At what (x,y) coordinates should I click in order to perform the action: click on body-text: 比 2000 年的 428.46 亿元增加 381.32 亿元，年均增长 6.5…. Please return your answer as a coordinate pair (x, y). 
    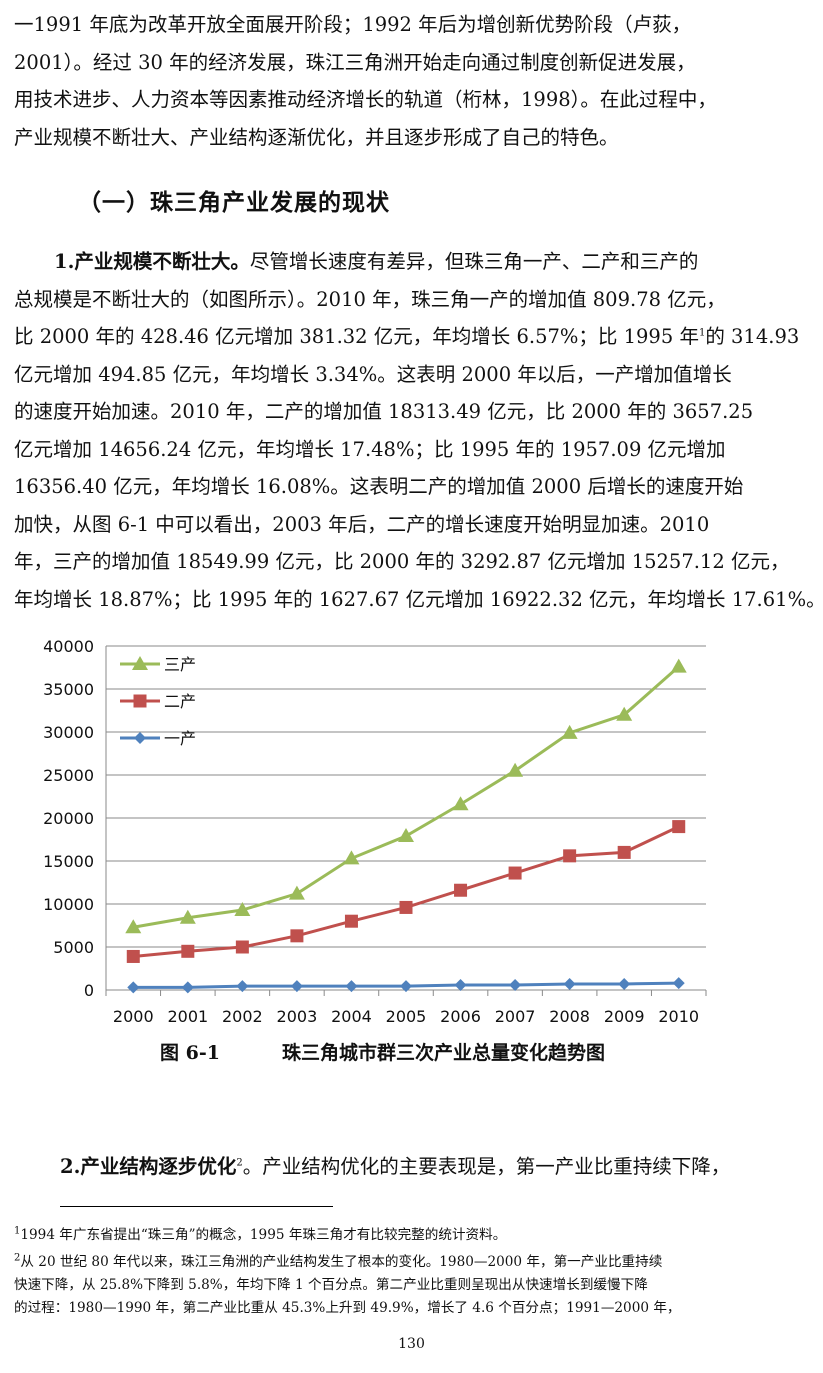
    Looking at the image, I should click on (356, 336).